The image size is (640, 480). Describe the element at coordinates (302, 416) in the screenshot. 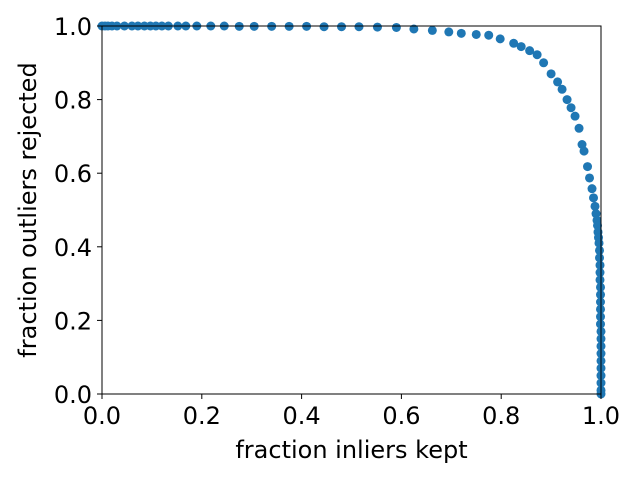

I see `x-tick-label: 0.4` at that location.